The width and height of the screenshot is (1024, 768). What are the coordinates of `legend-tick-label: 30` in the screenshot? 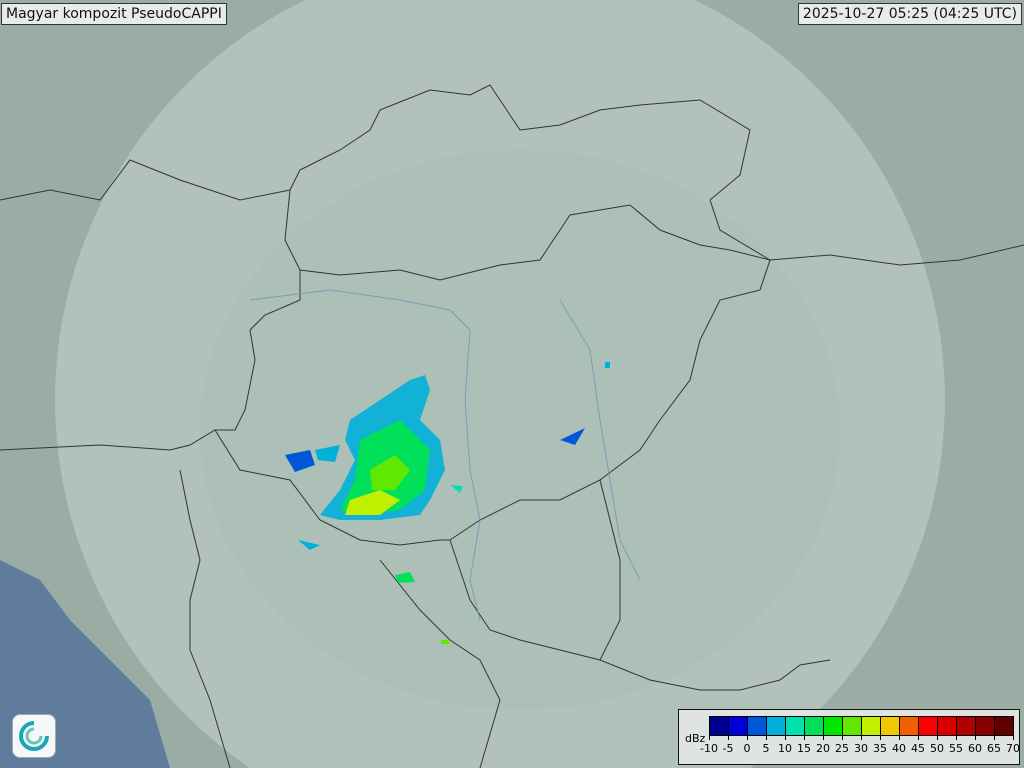 It's located at (861, 748).